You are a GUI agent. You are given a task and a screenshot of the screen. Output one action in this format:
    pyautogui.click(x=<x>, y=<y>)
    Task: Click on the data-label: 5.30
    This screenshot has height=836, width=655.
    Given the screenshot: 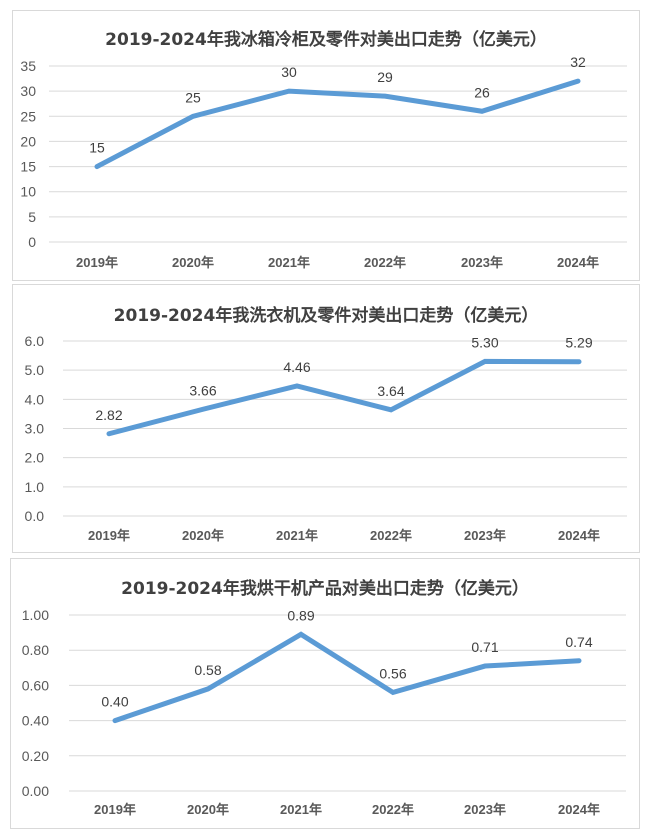 What is the action you would take?
    pyautogui.click(x=484, y=342)
    